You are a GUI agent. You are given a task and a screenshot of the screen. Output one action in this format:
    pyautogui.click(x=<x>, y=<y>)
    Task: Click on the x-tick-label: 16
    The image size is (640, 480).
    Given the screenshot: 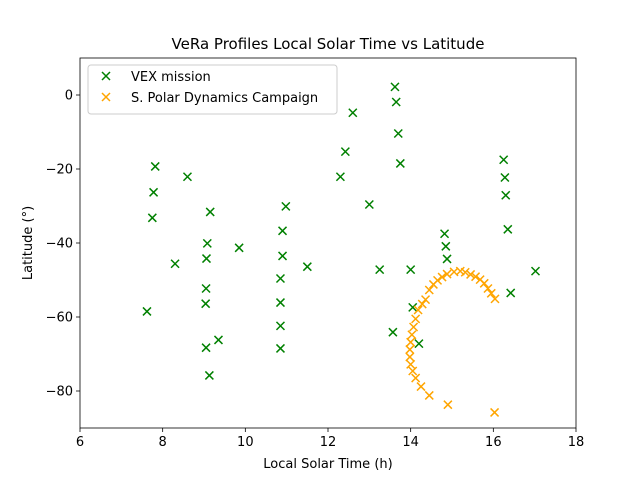 What is the action you would take?
    pyautogui.click(x=493, y=442)
    